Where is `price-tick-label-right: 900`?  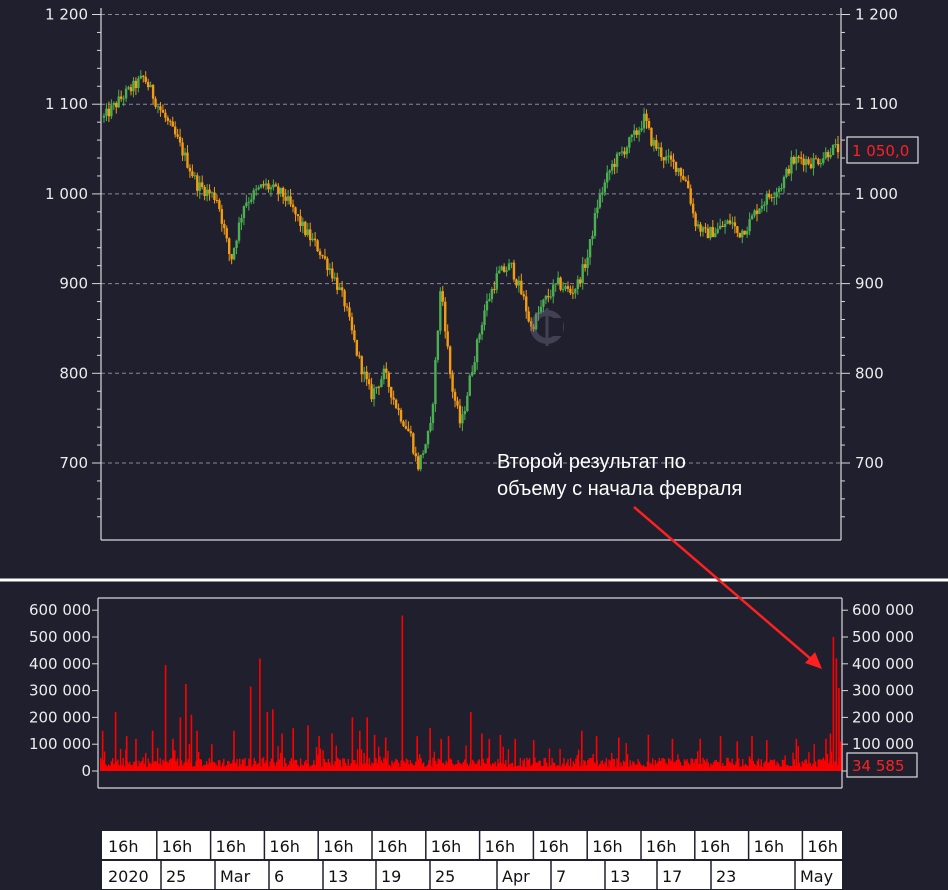
price-tick-label-right: 900 is located at coordinates (869, 284).